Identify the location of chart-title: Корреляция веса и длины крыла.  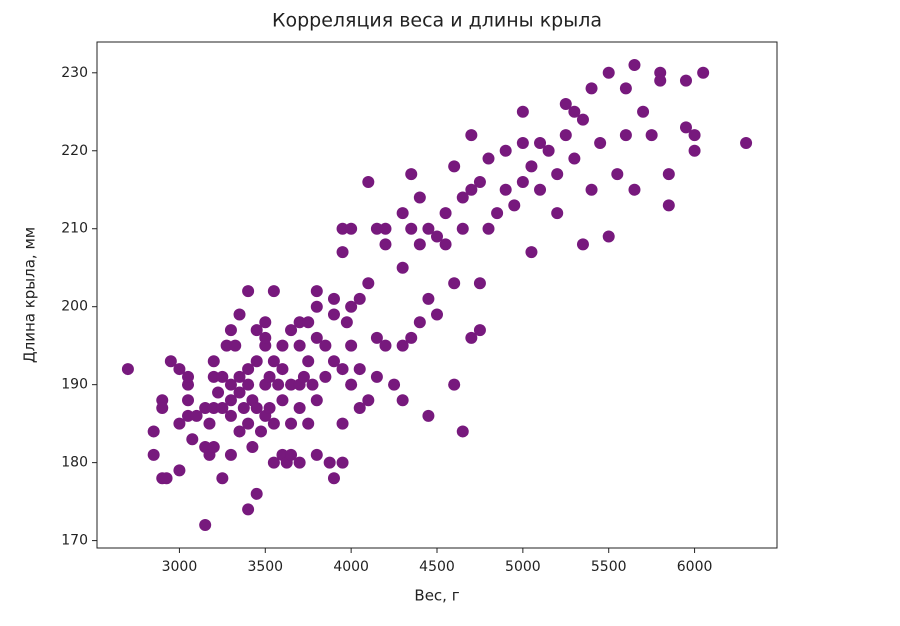
(437, 21).